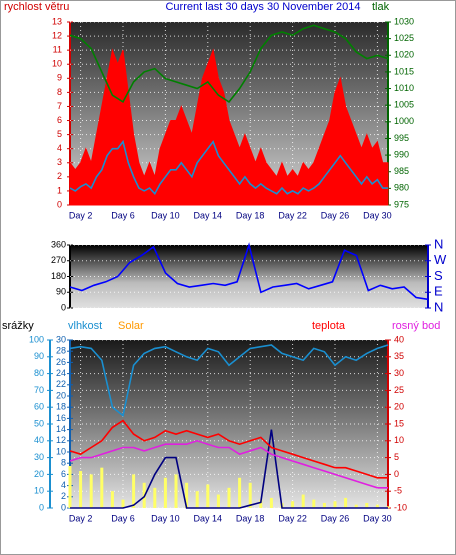 The image size is (456, 555). What do you see at coordinates (399, 423) in the screenshot?
I see `y3-tick-label: 15` at bounding box center [399, 423].